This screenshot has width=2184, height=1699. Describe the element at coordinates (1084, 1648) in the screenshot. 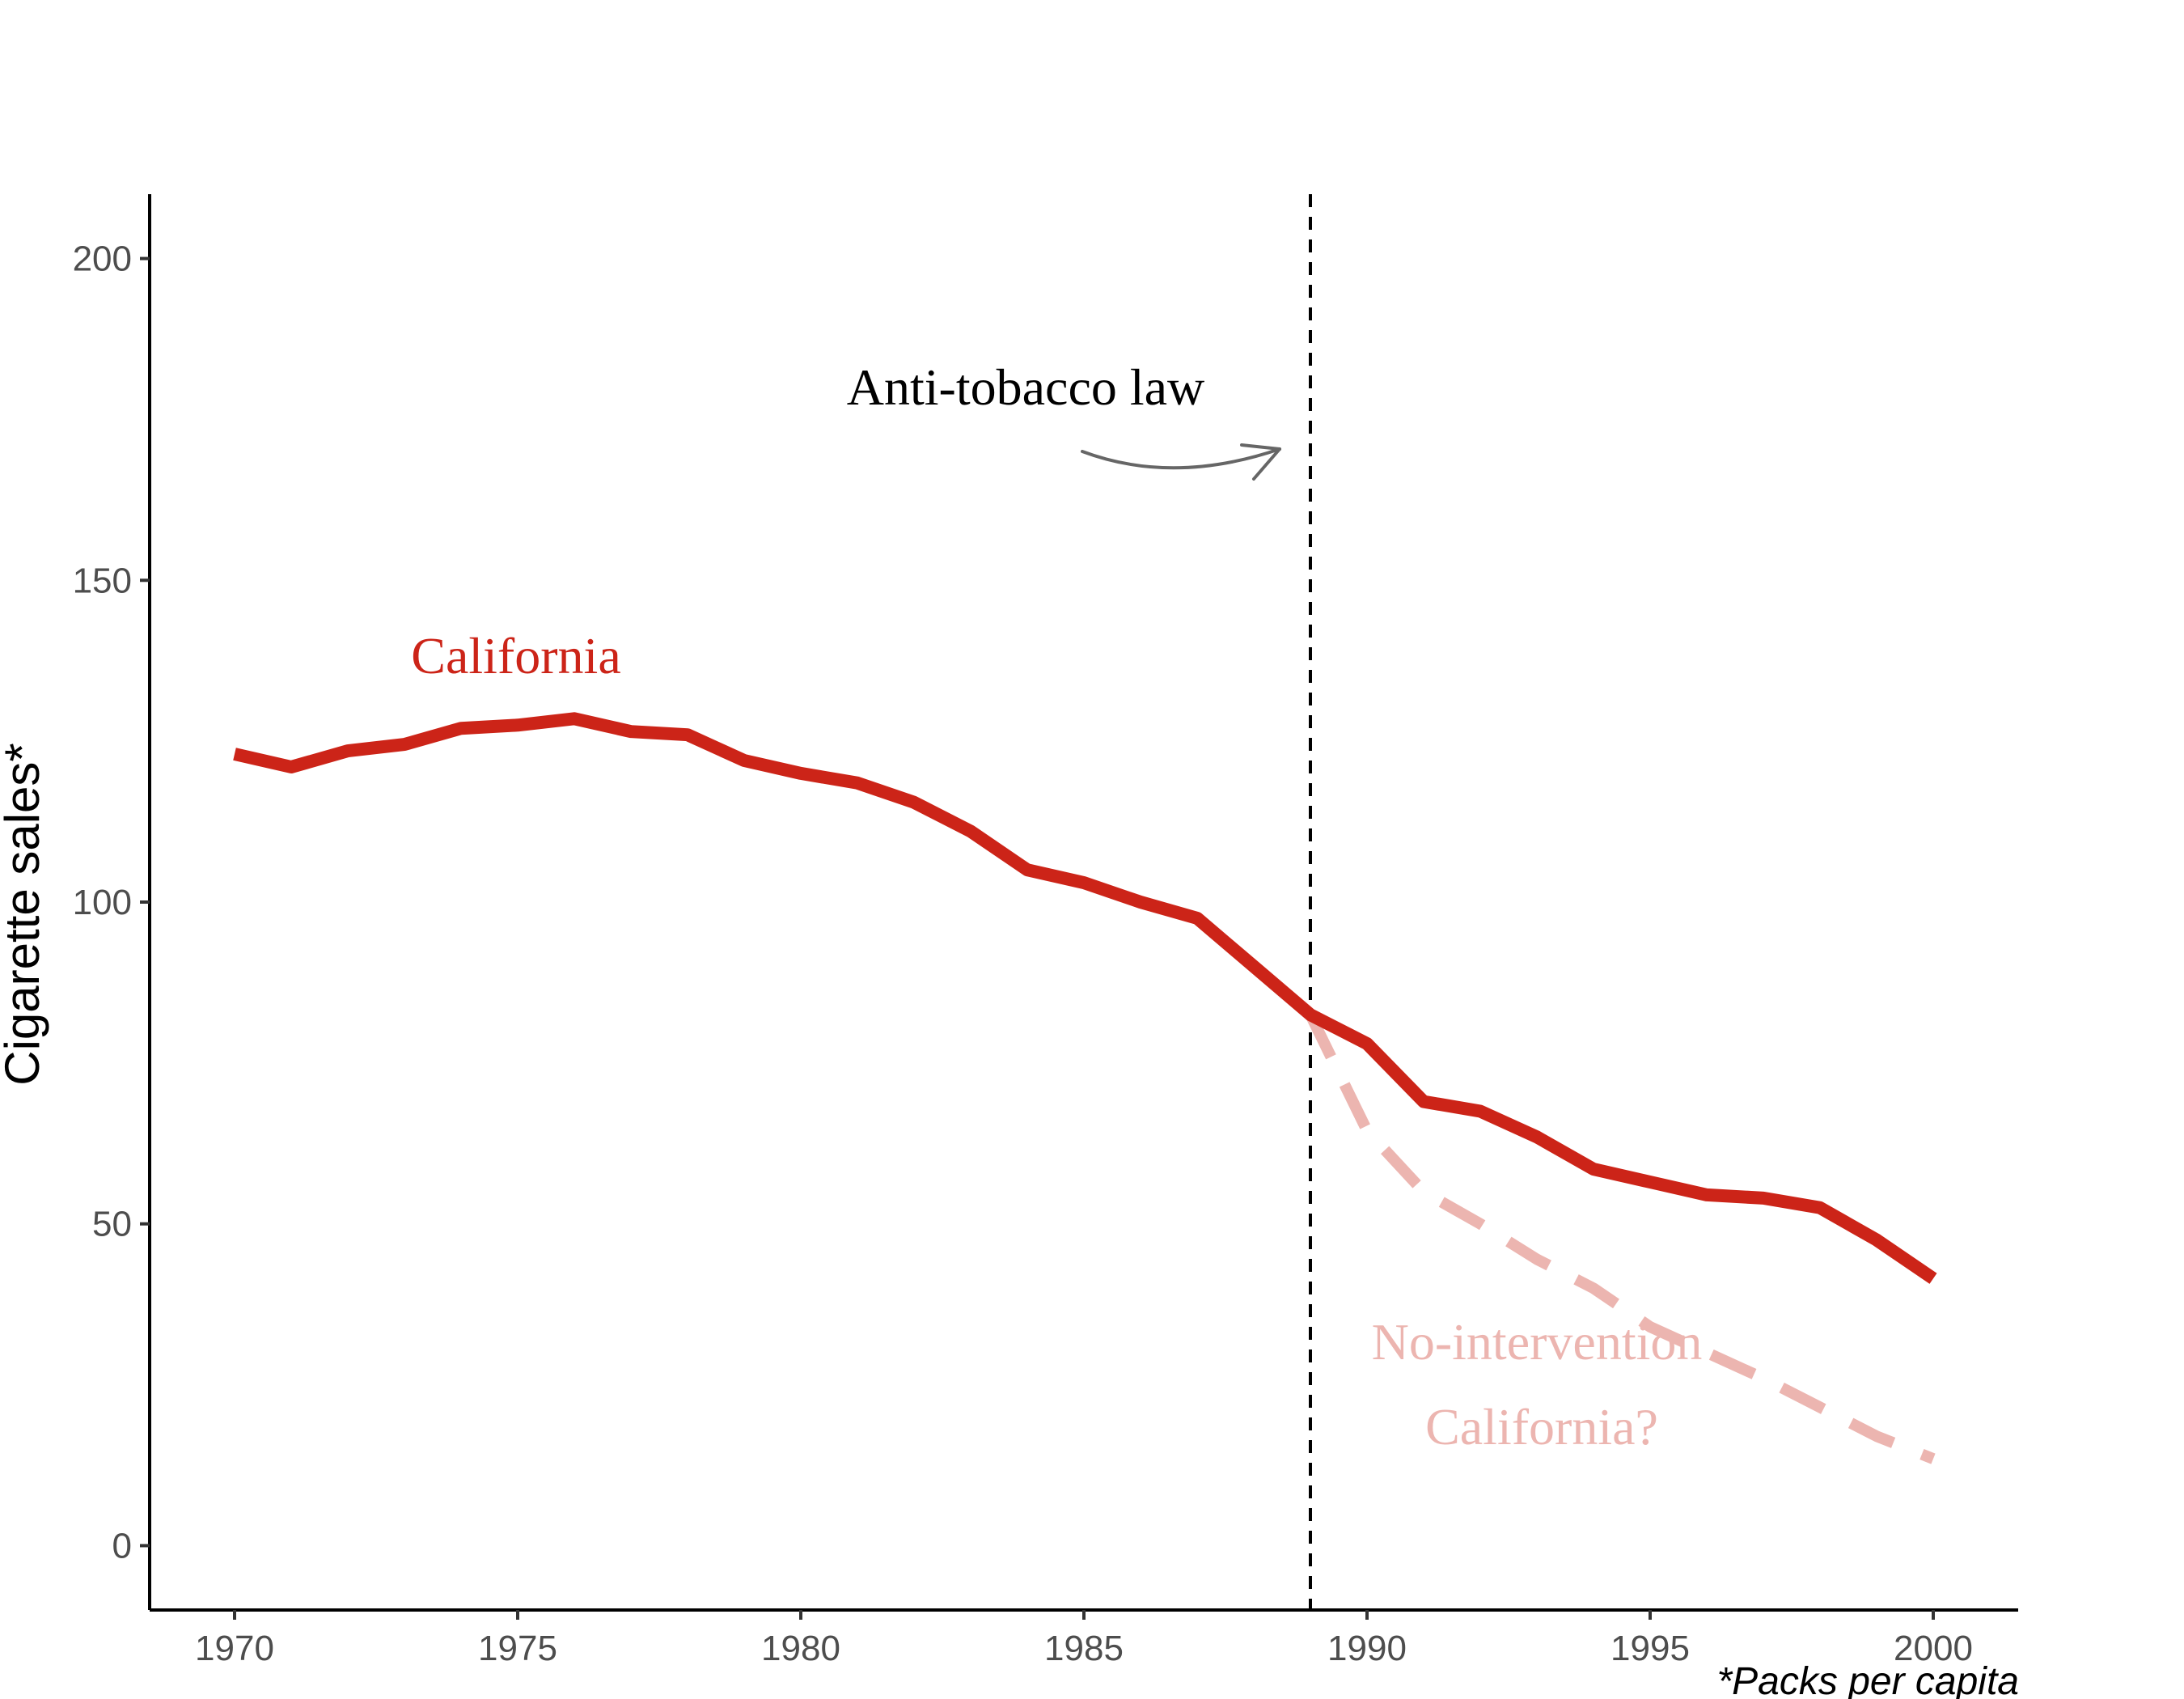

I see `x-tick-label: 1985` at that location.